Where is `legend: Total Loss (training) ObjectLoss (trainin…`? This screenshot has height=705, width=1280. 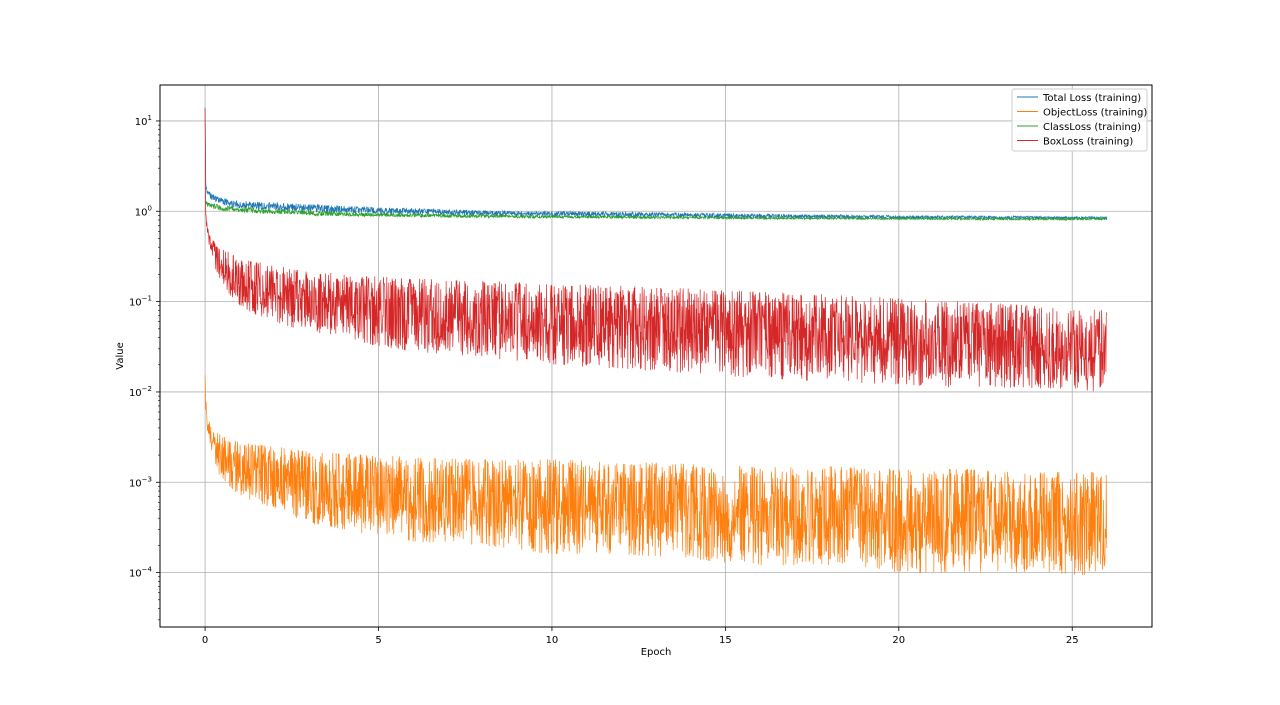 legend: Total Loss (training) ObjectLoss (trainin… is located at coordinates (1079, 120).